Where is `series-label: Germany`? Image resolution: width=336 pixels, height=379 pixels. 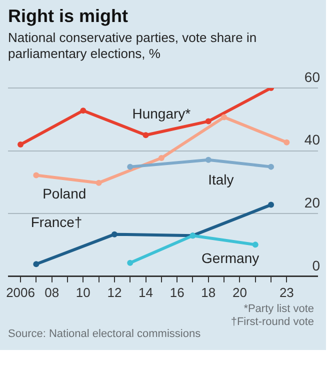 series-label: Germany is located at coordinates (231, 258).